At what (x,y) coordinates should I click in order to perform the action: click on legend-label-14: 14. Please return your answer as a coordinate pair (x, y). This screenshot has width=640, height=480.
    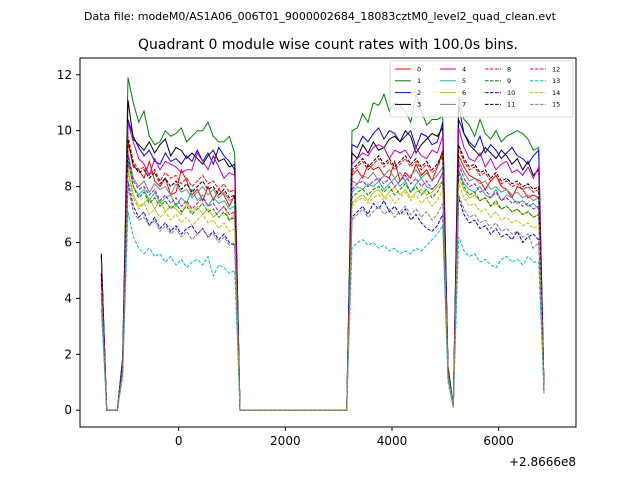
    Looking at the image, I should click on (556, 93).